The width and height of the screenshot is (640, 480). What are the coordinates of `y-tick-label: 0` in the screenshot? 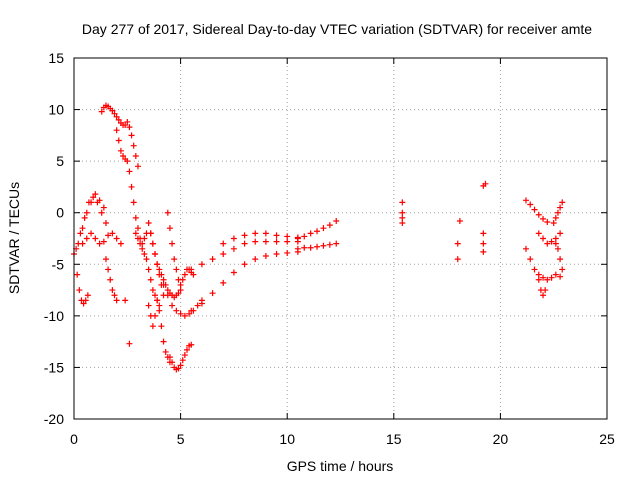 It's located at (60, 213).